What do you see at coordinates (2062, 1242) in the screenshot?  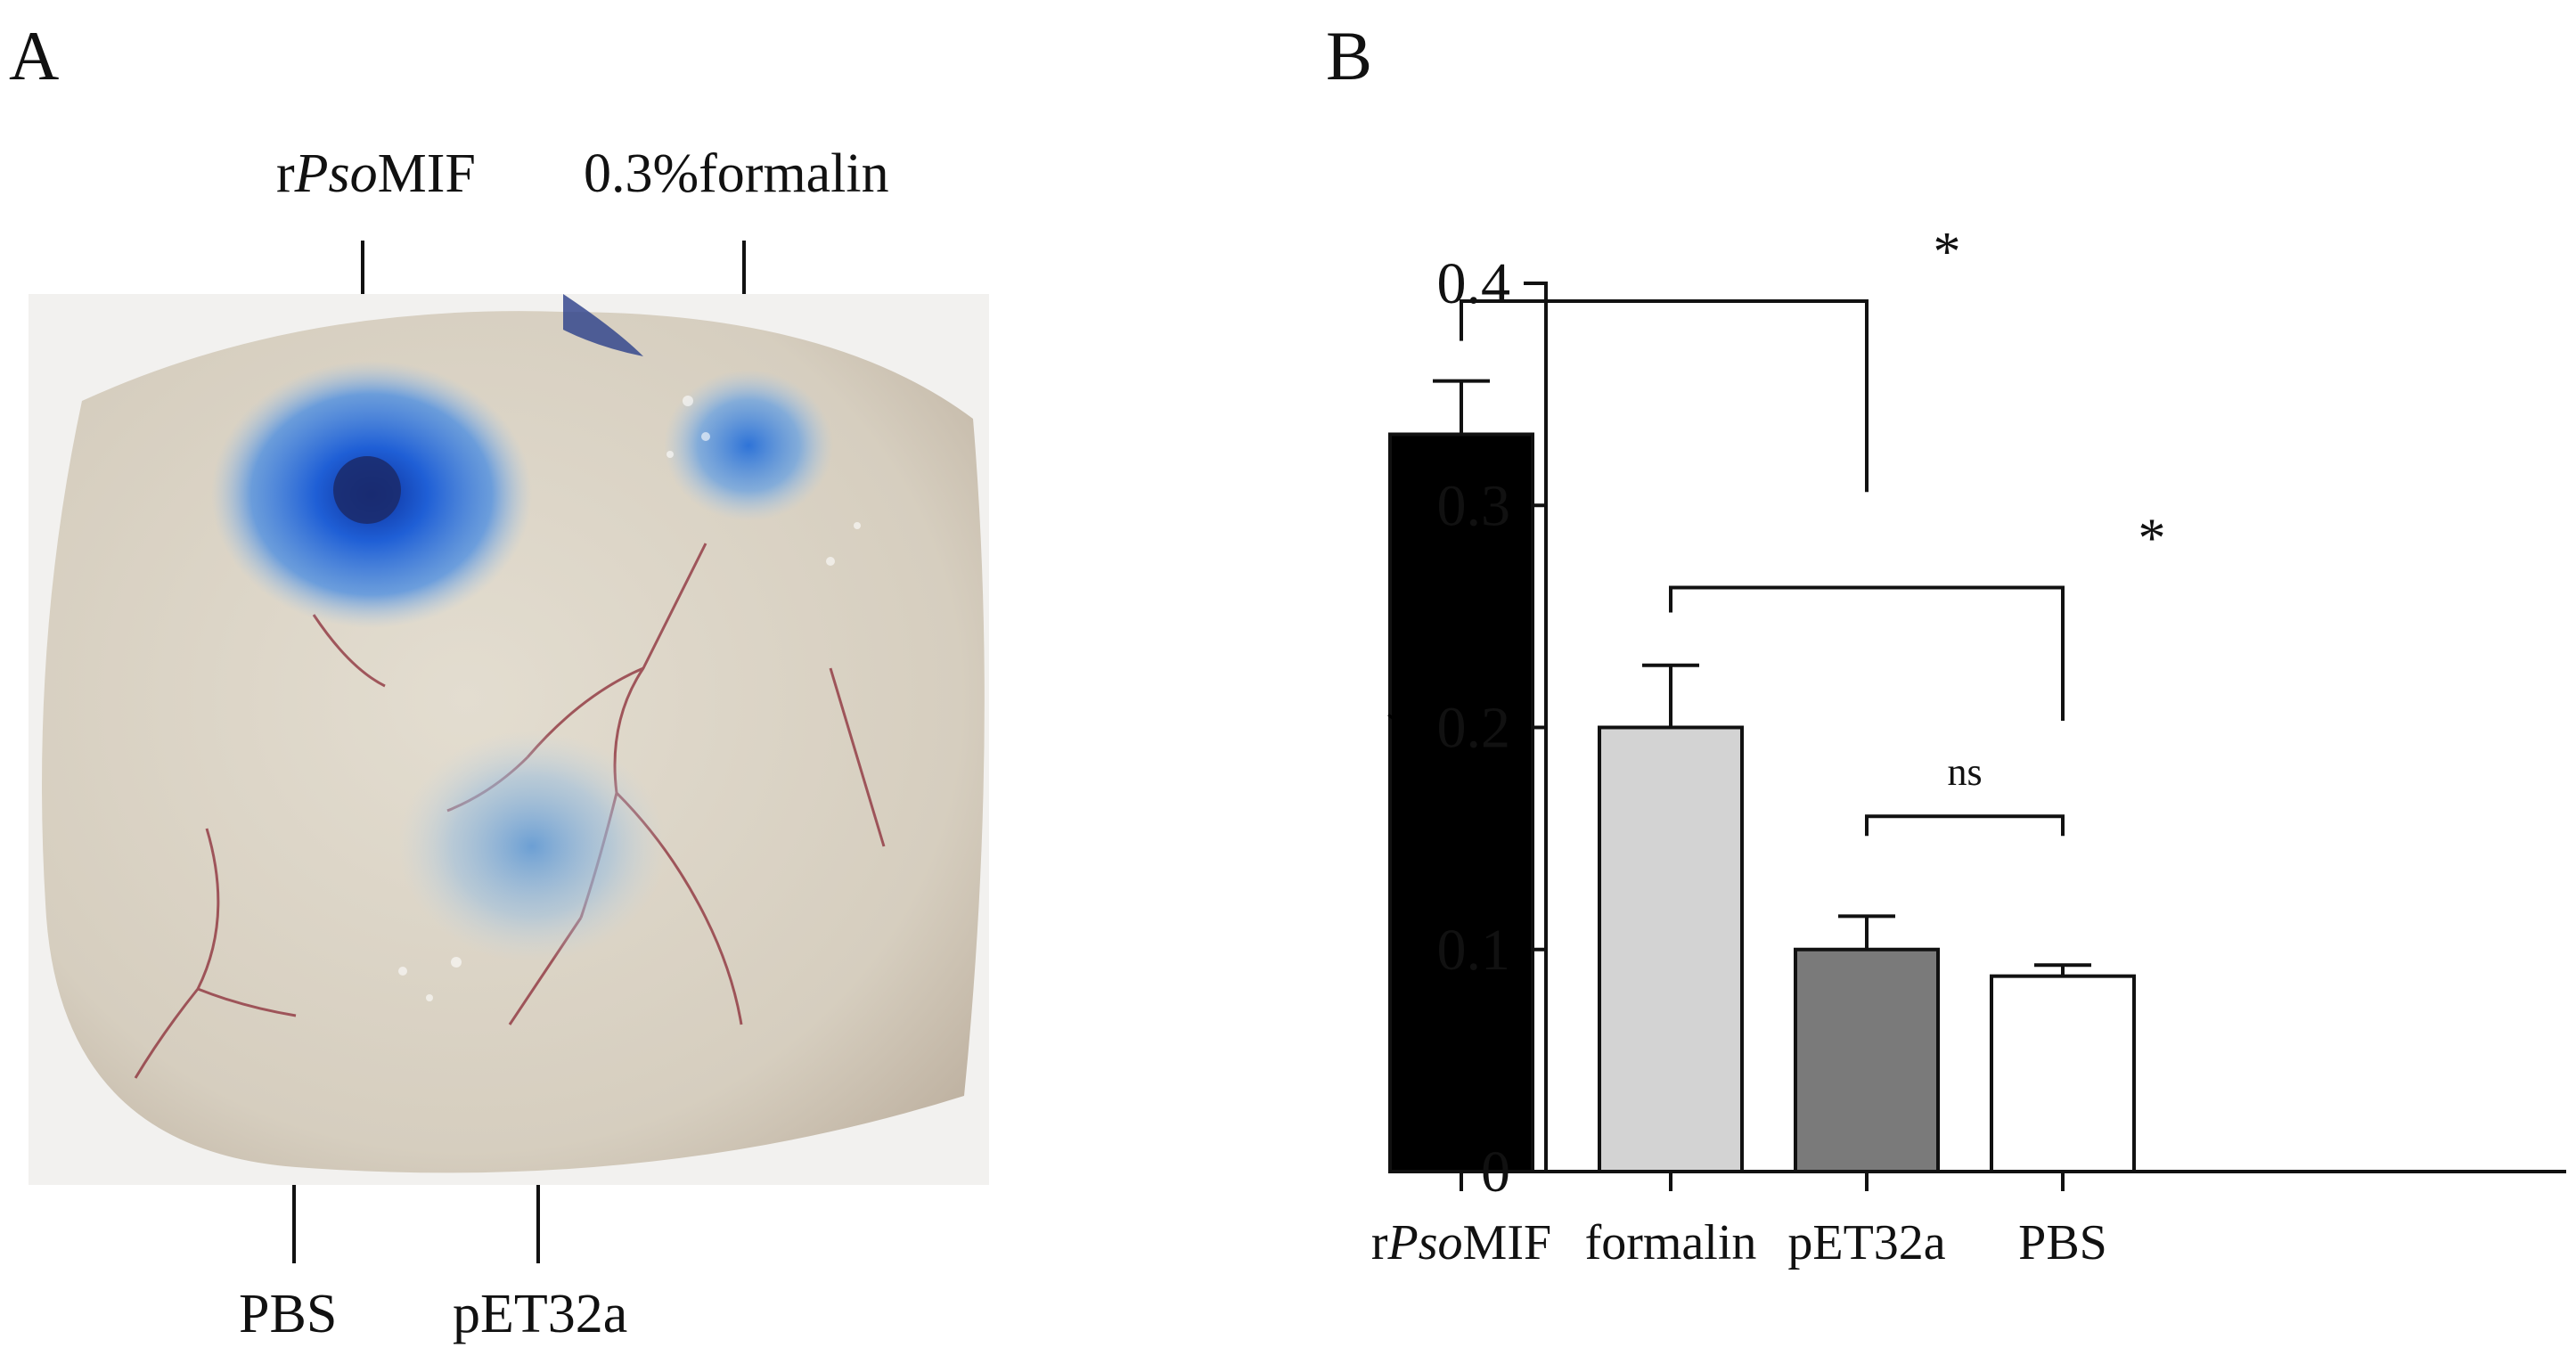 I see `x-tick-label: PBS` at bounding box center [2062, 1242].